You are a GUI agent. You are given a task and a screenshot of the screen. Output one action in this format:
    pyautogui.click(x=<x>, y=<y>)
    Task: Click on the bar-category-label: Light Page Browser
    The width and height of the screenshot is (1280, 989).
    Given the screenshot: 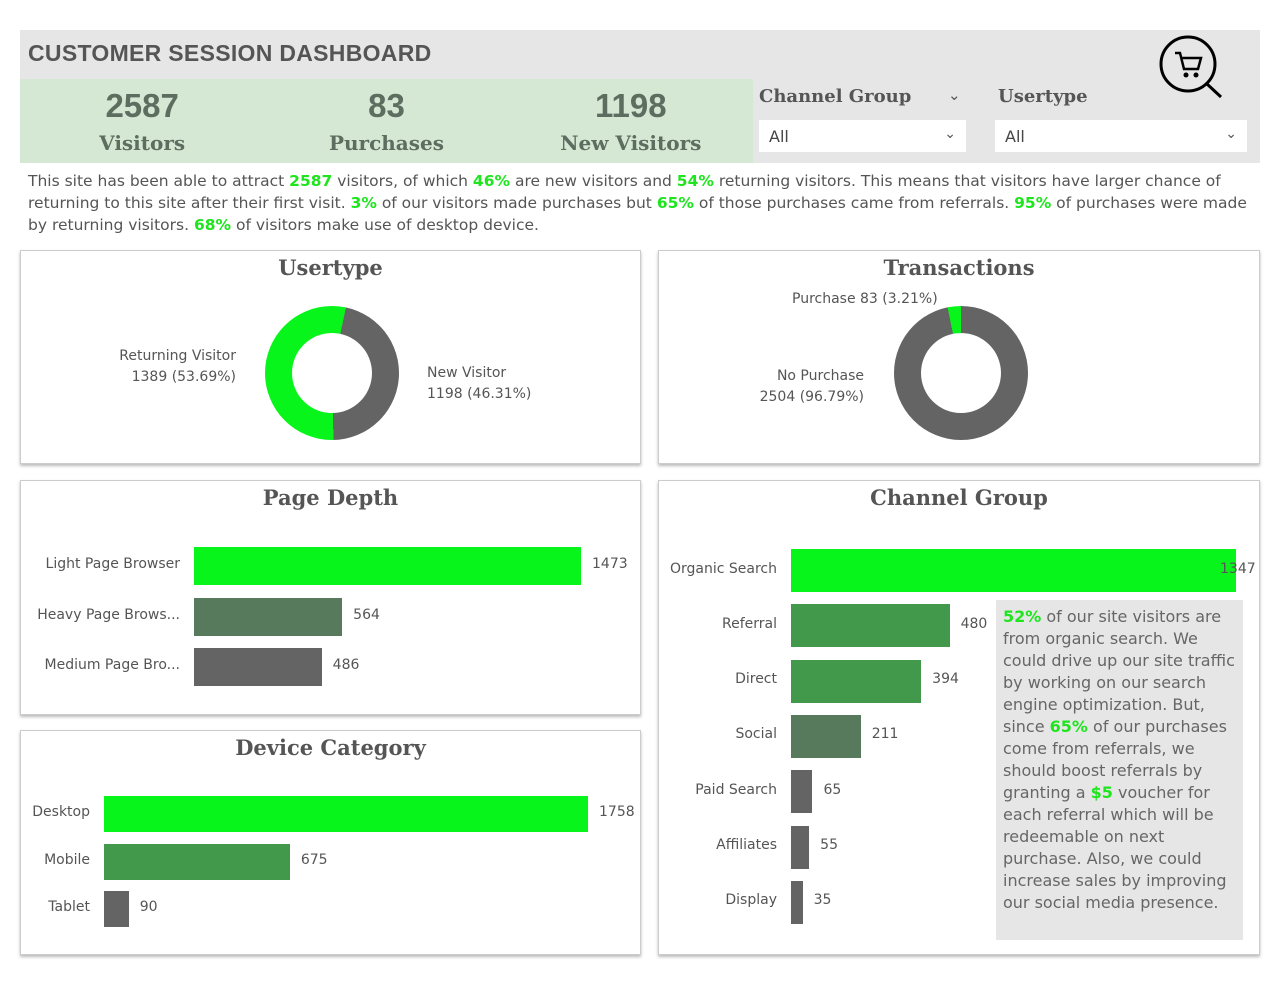 What is the action you would take?
    pyautogui.click(x=112, y=564)
    